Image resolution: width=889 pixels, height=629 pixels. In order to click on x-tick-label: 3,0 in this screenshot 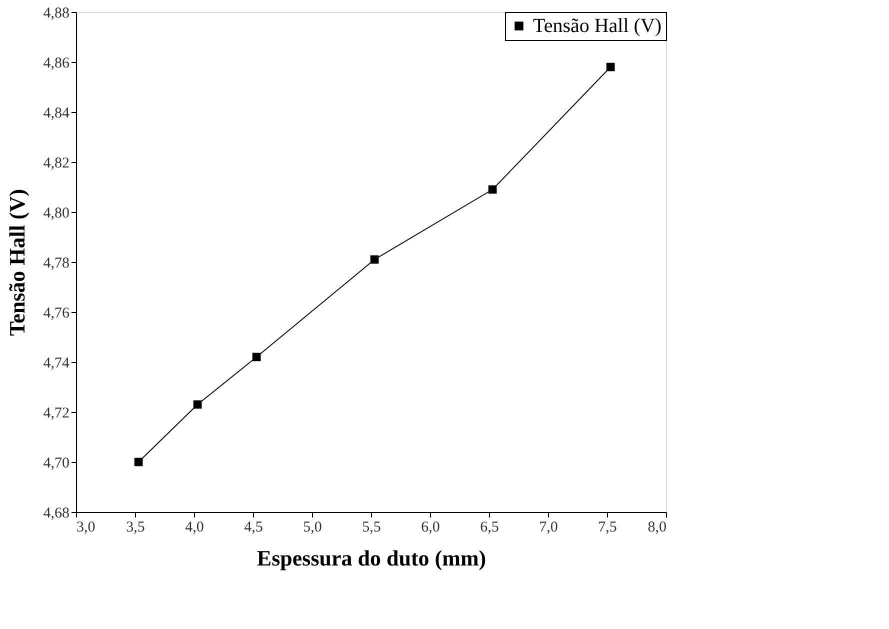, I will do `click(86, 528)`.